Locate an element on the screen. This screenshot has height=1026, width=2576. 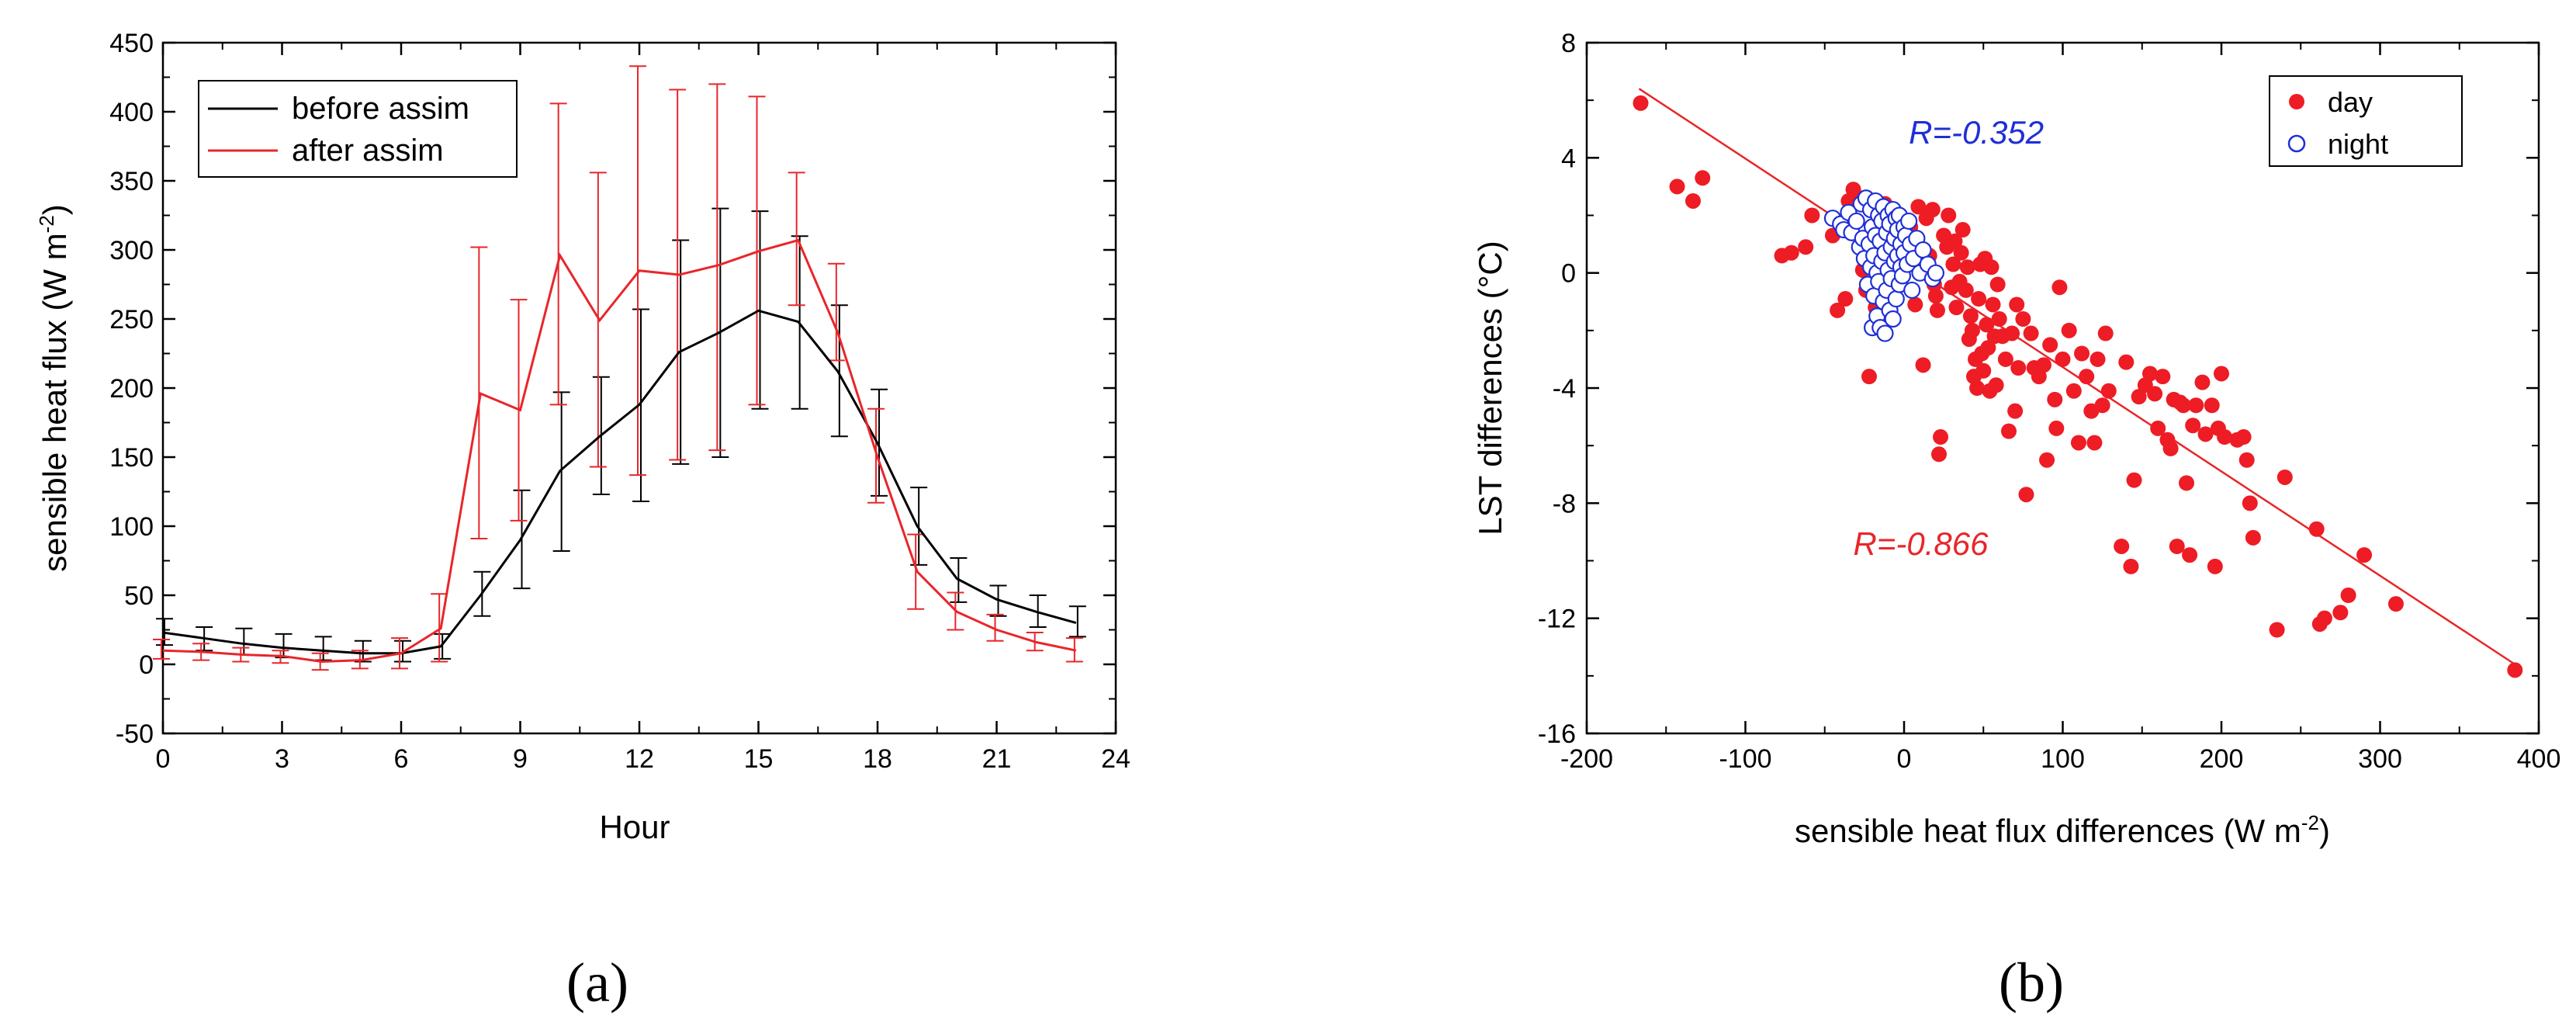
chart-a-series-line-after is located at coordinates (619, 450).